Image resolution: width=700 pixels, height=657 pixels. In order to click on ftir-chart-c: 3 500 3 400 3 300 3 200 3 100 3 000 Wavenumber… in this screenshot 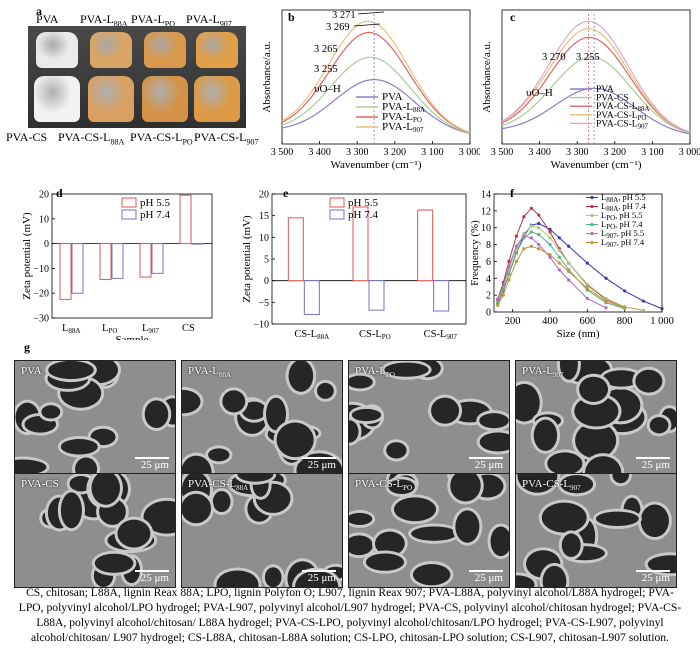, I will do `click(590, 90)`.